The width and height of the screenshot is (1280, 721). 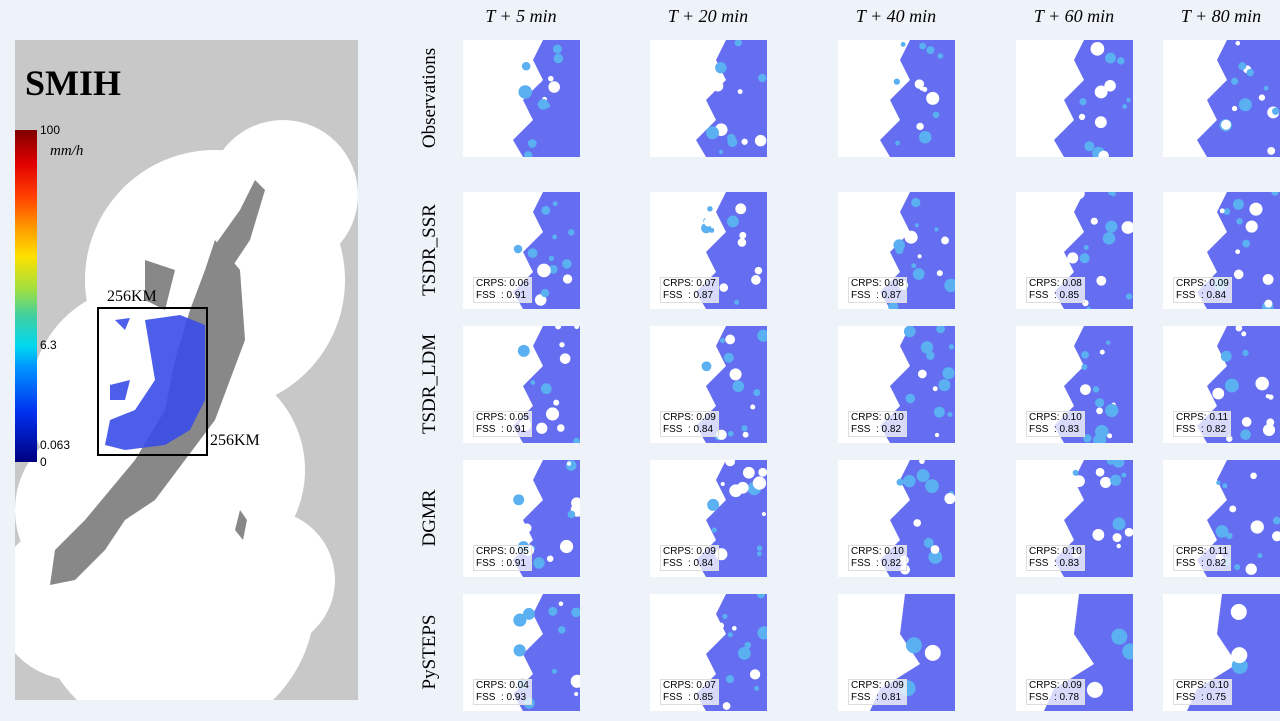 What do you see at coordinates (1201, 697) in the screenshot?
I see `fss-score: FSS : 0.75` at bounding box center [1201, 697].